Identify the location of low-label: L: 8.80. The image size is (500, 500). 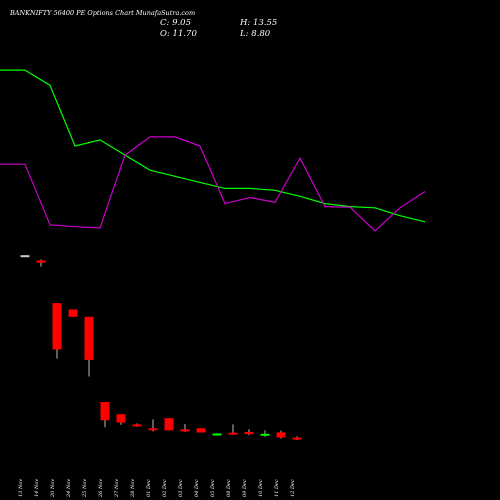
(255, 34).